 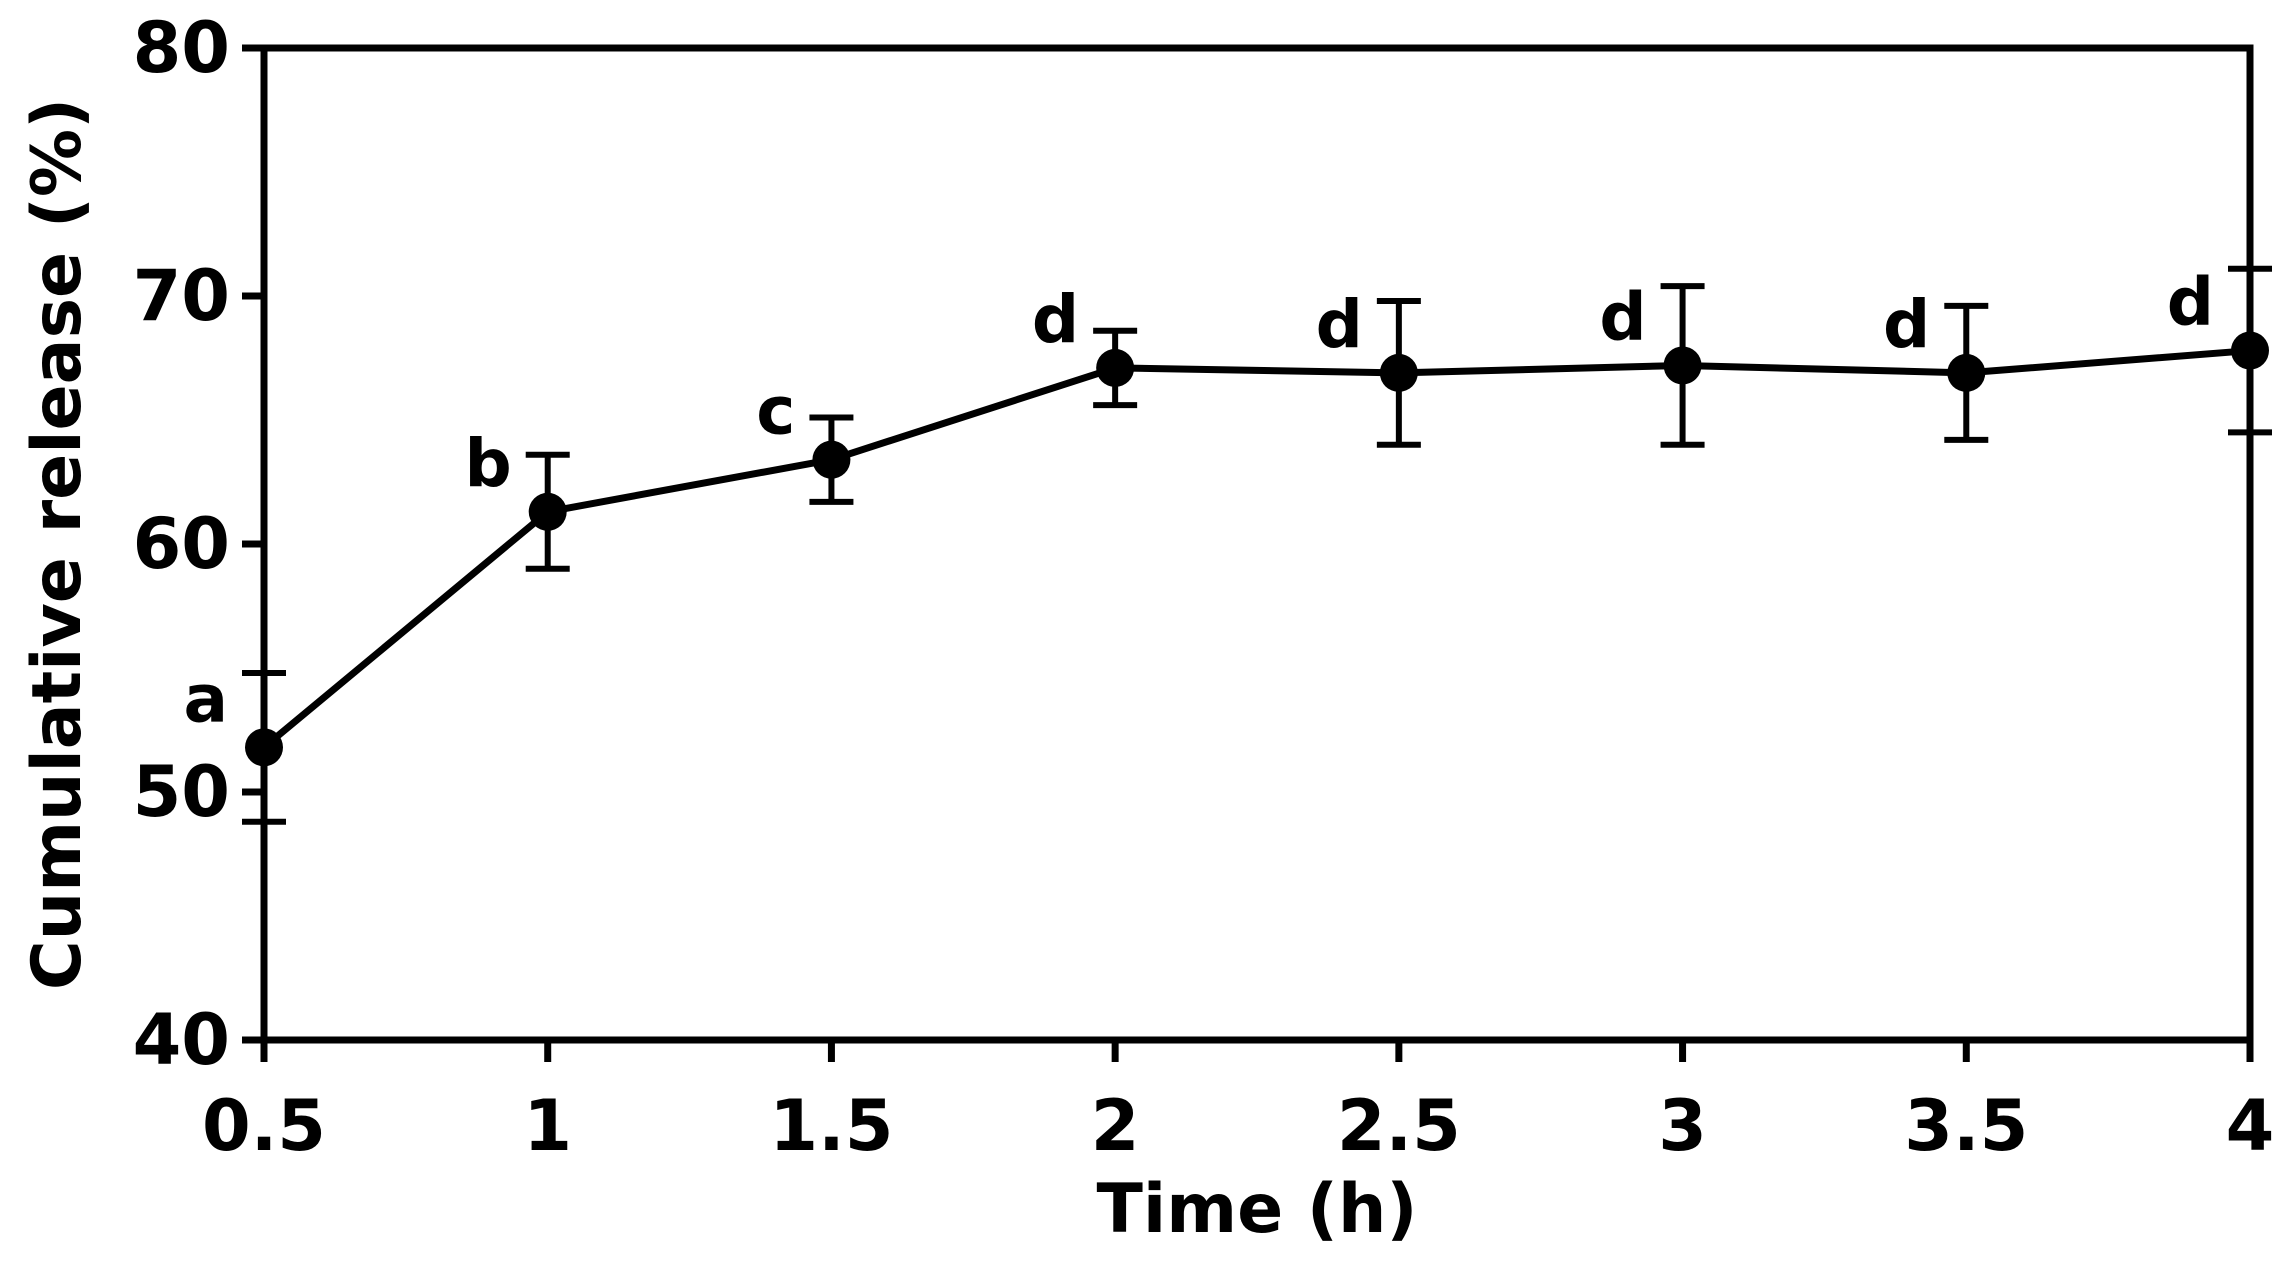 What do you see at coordinates (547, 1126) in the screenshot?
I see `x-tick-label: 1` at bounding box center [547, 1126].